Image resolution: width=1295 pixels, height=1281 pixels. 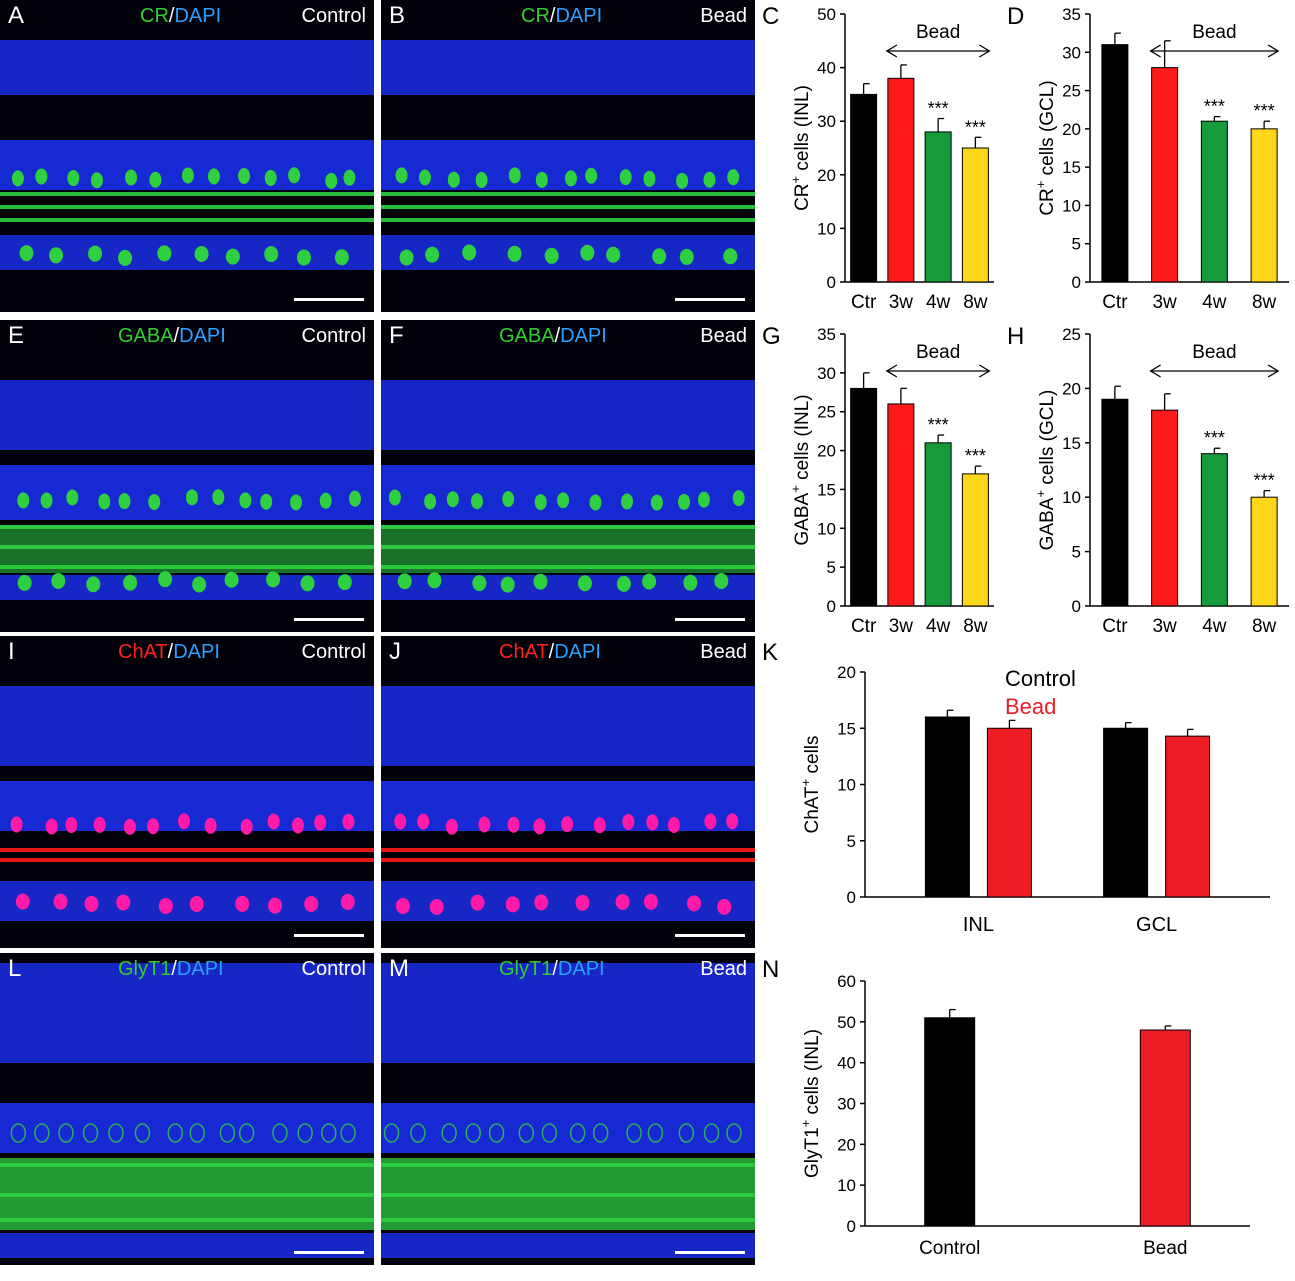 What do you see at coordinates (396, 335) in the screenshot?
I see `panel-letter: F` at bounding box center [396, 335].